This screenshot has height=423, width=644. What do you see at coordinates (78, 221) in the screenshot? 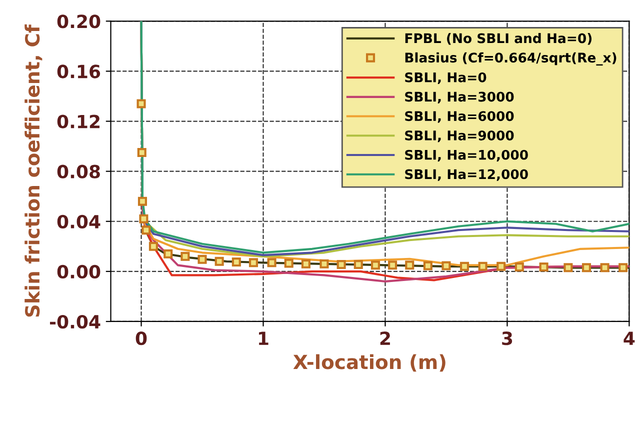
I see `y-tick-label: 0.04` at bounding box center [78, 221].